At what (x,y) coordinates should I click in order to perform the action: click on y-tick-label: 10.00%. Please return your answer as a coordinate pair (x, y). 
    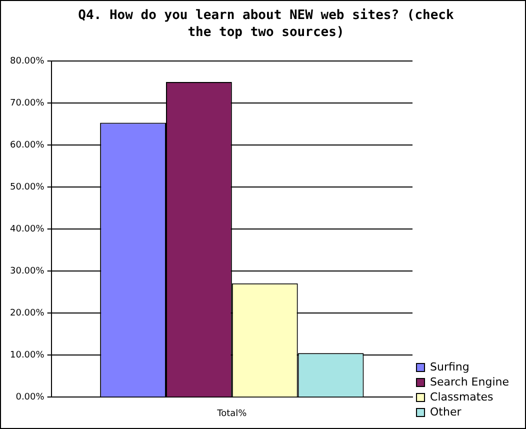
    Looking at the image, I should click on (27, 355).